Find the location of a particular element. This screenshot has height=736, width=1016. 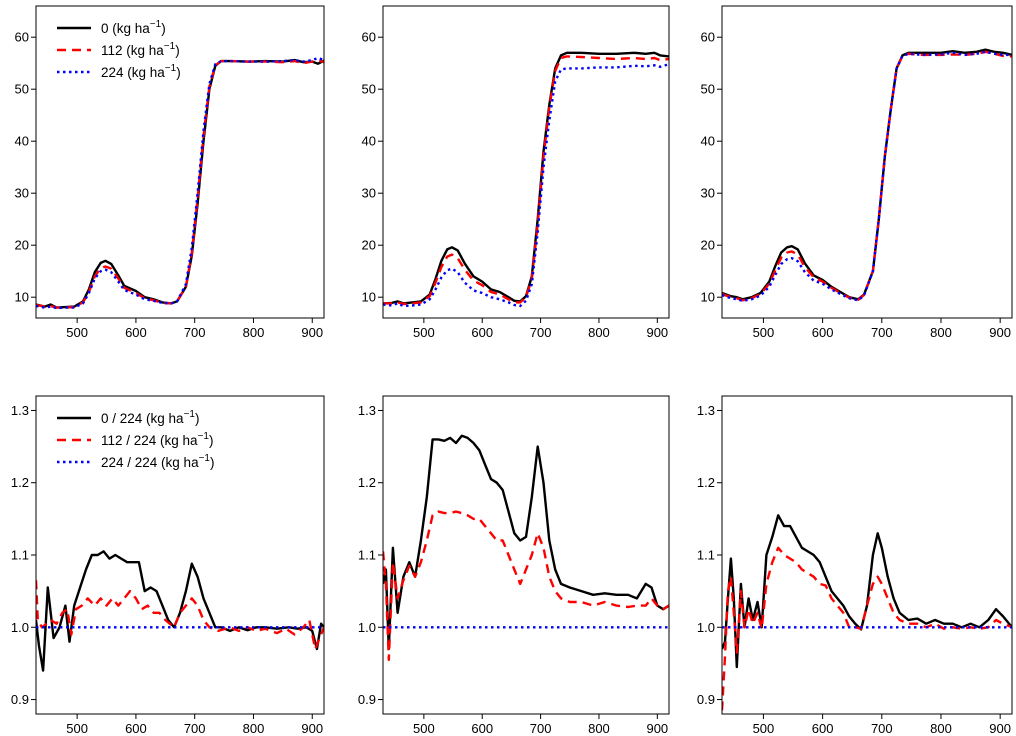

legend-label: 224 / 224 (kg ha−1) is located at coordinates (157, 461).